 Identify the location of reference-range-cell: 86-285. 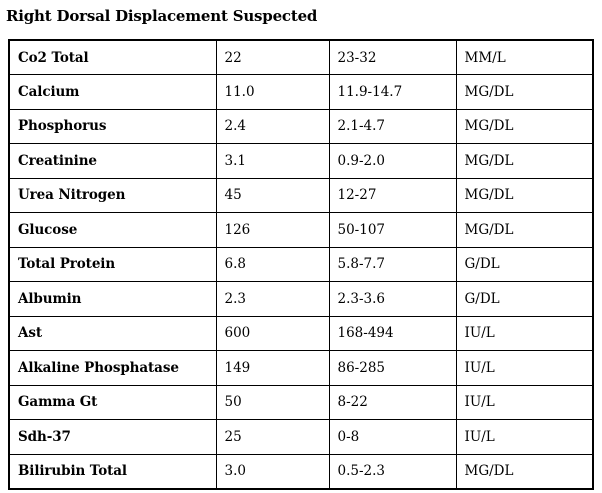
(392, 368).